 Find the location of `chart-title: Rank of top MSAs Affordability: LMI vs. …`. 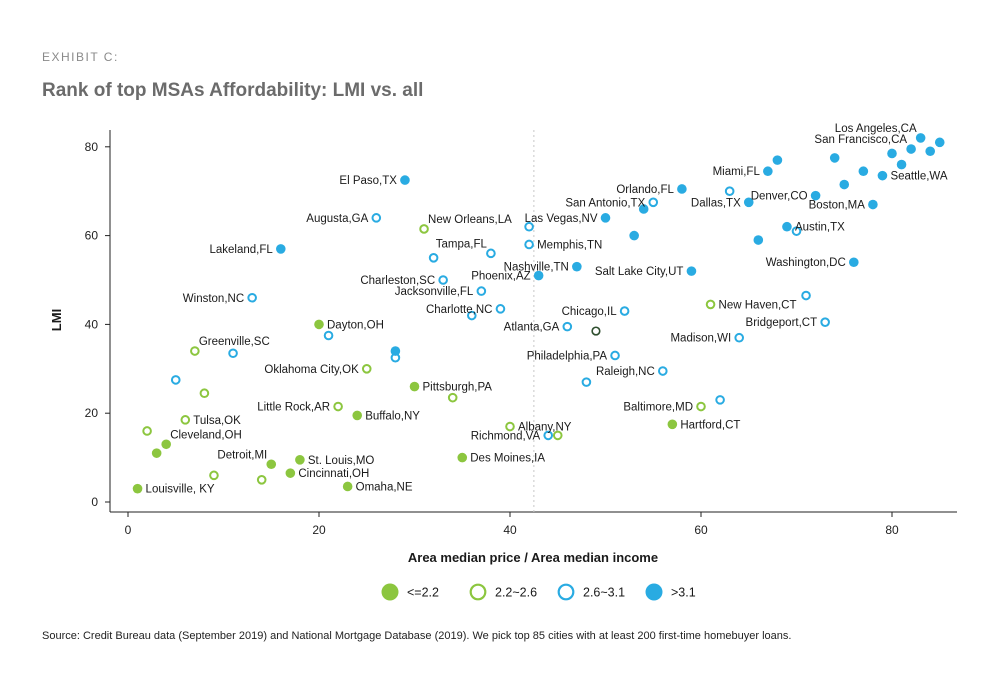

chart-title: Rank of top MSAs Affordability: LMI vs. … is located at coordinates (233, 90).